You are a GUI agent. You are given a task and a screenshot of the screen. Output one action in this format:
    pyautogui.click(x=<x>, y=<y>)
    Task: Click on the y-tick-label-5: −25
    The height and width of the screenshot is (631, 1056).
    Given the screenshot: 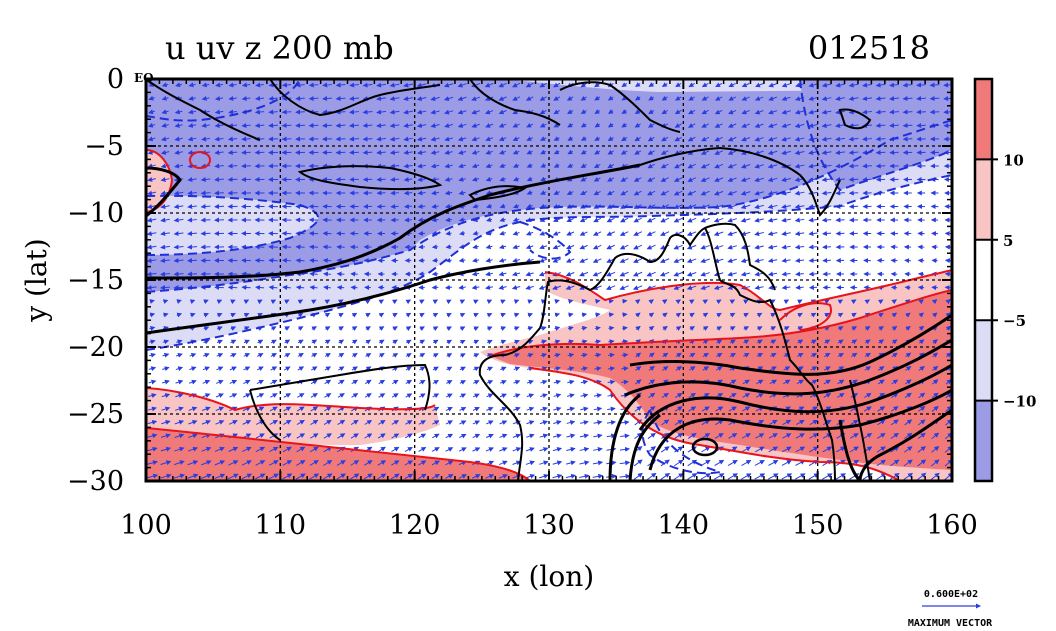 What is the action you would take?
    pyautogui.click(x=95, y=414)
    